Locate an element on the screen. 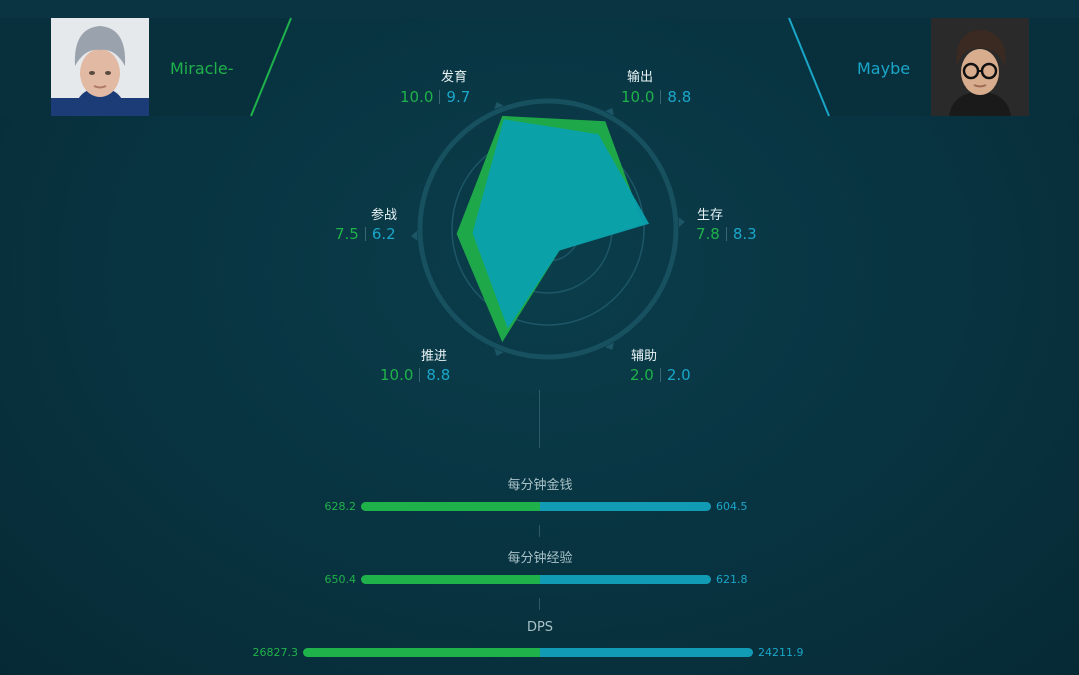 This screenshot has height=675, width=1079. radar-label-damage: 输出 is located at coordinates (639, 77).